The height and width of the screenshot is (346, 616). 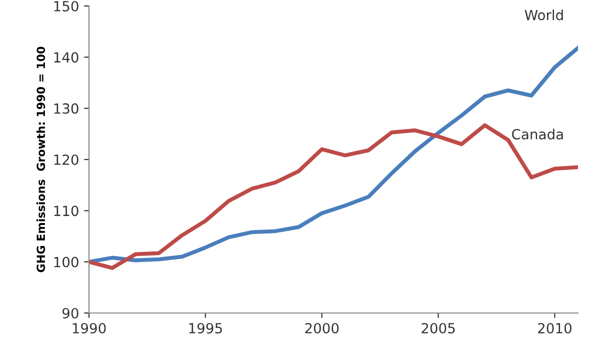 What do you see at coordinates (66, 262) in the screenshot?
I see `y-tick-label: 100` at bounding box center [66, 262].